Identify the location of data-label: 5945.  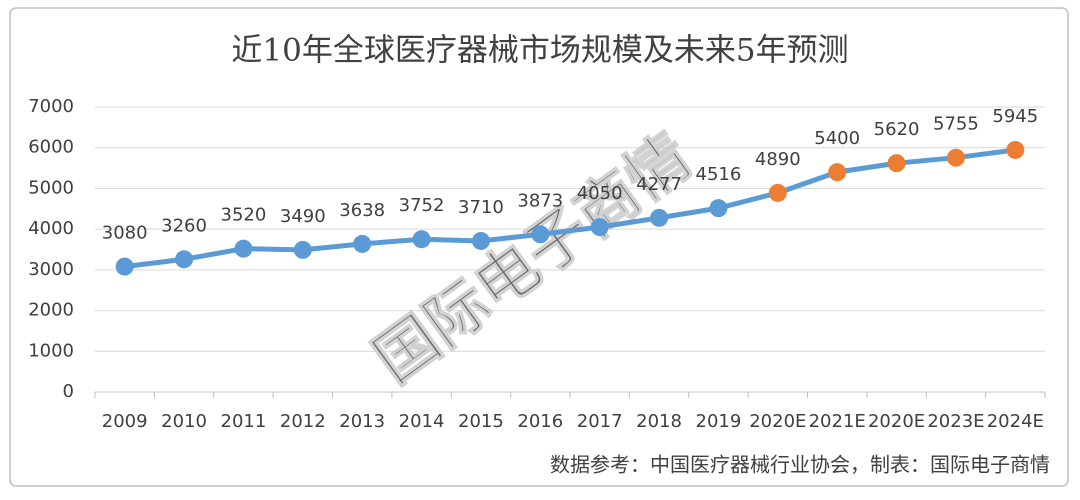
(1015, 116).